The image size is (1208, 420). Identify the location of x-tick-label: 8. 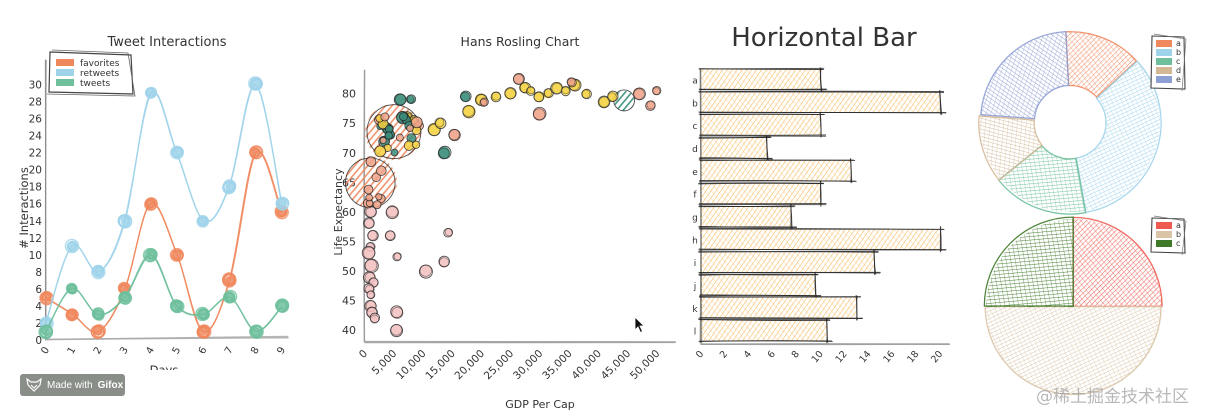
(796, 355).